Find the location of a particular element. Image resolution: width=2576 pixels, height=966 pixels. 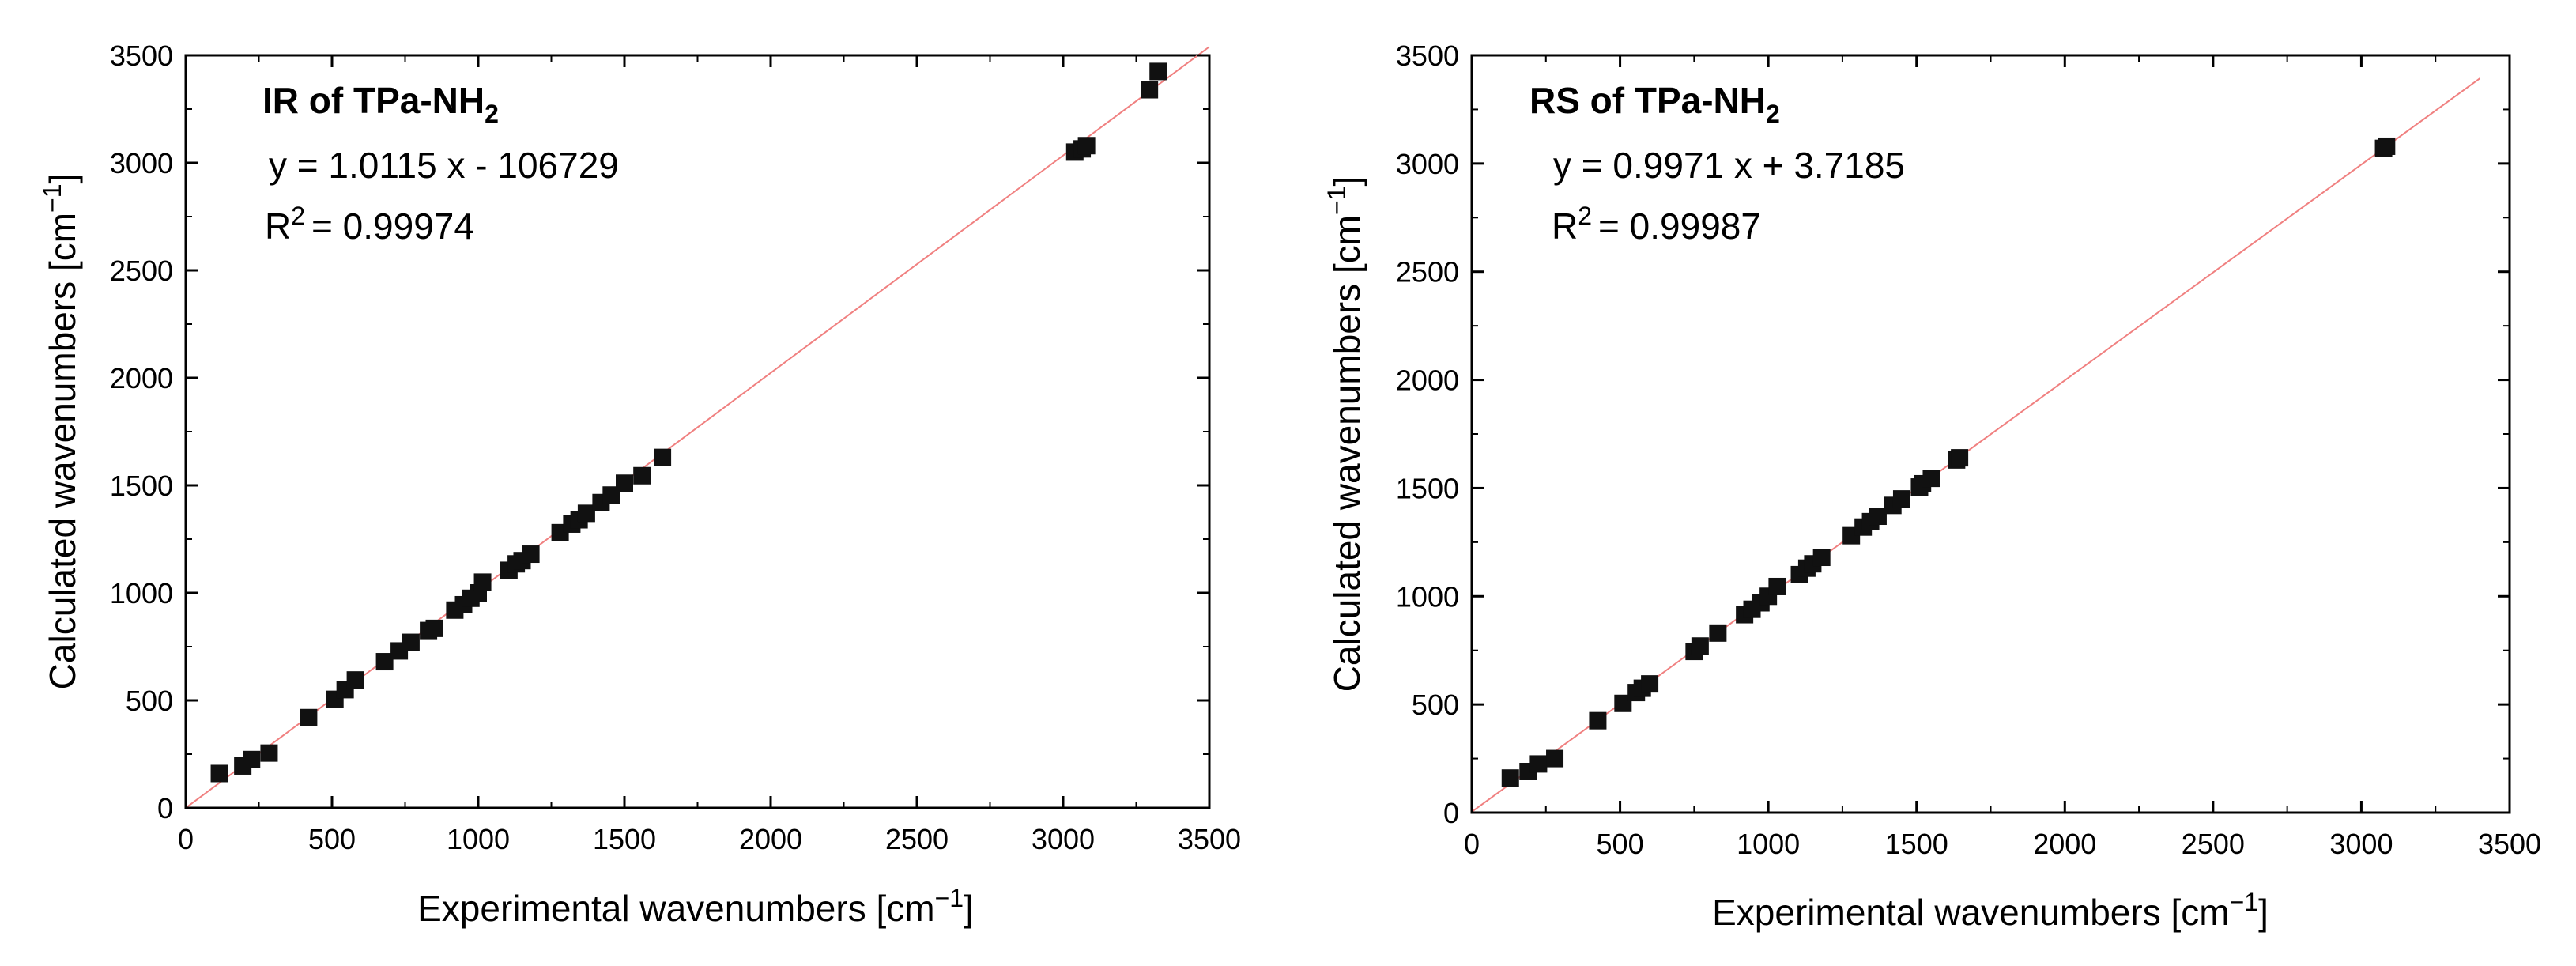

rs-x-axis-label: Experimental wavenumbers [cm−1] is located at coordinates (1990, 910).